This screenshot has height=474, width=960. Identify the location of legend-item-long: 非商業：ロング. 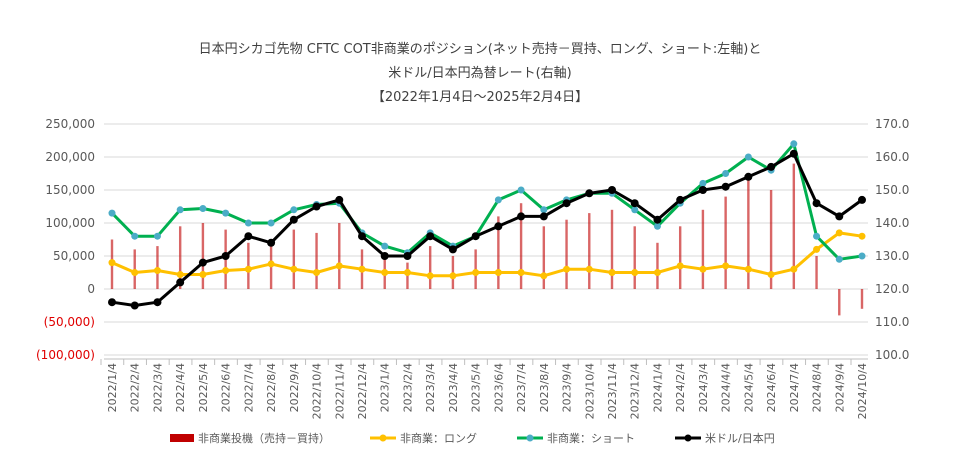
(423, 438).